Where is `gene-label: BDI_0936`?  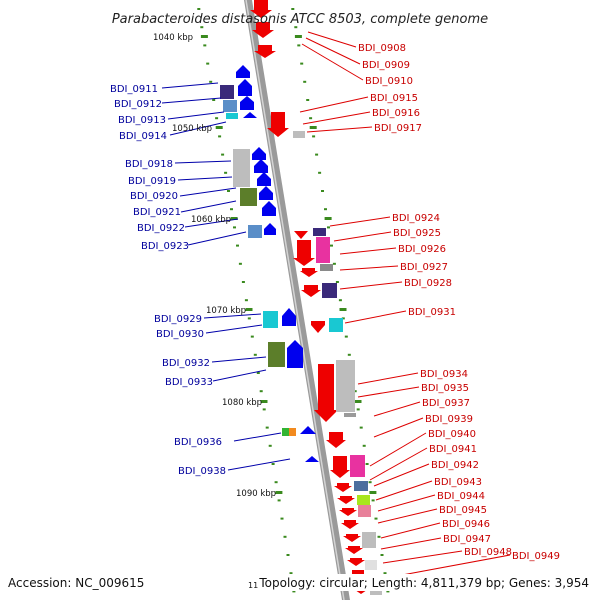
gene-label: BDI_0936 is located at coordinates (198, 442).